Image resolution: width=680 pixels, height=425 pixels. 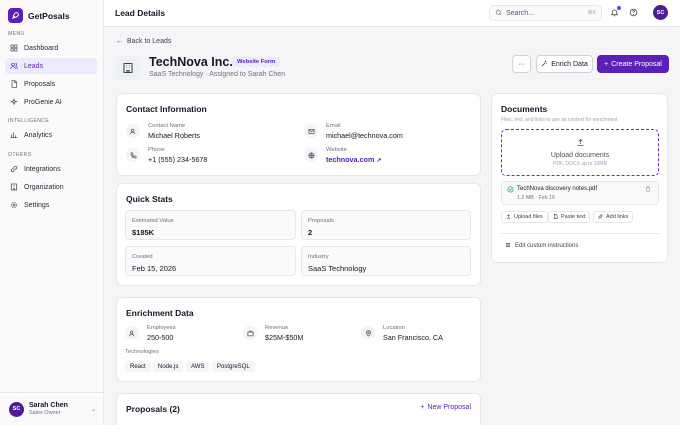 What do you see at coordinates (311, 155) in the screenshot?
I see `globe-icon` at bounding box center [311, 155].